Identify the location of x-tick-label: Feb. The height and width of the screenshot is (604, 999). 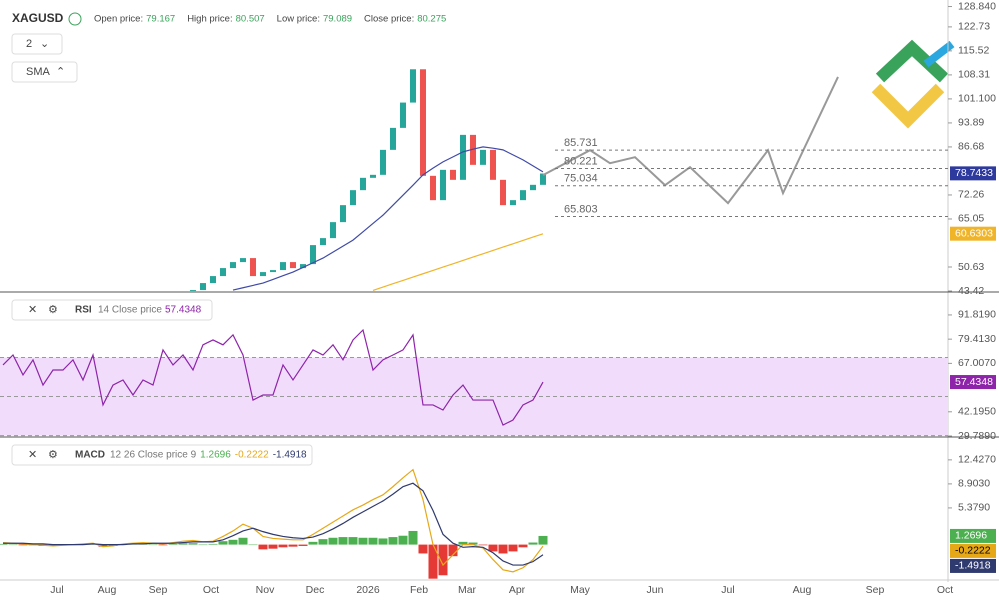
(419, 590).